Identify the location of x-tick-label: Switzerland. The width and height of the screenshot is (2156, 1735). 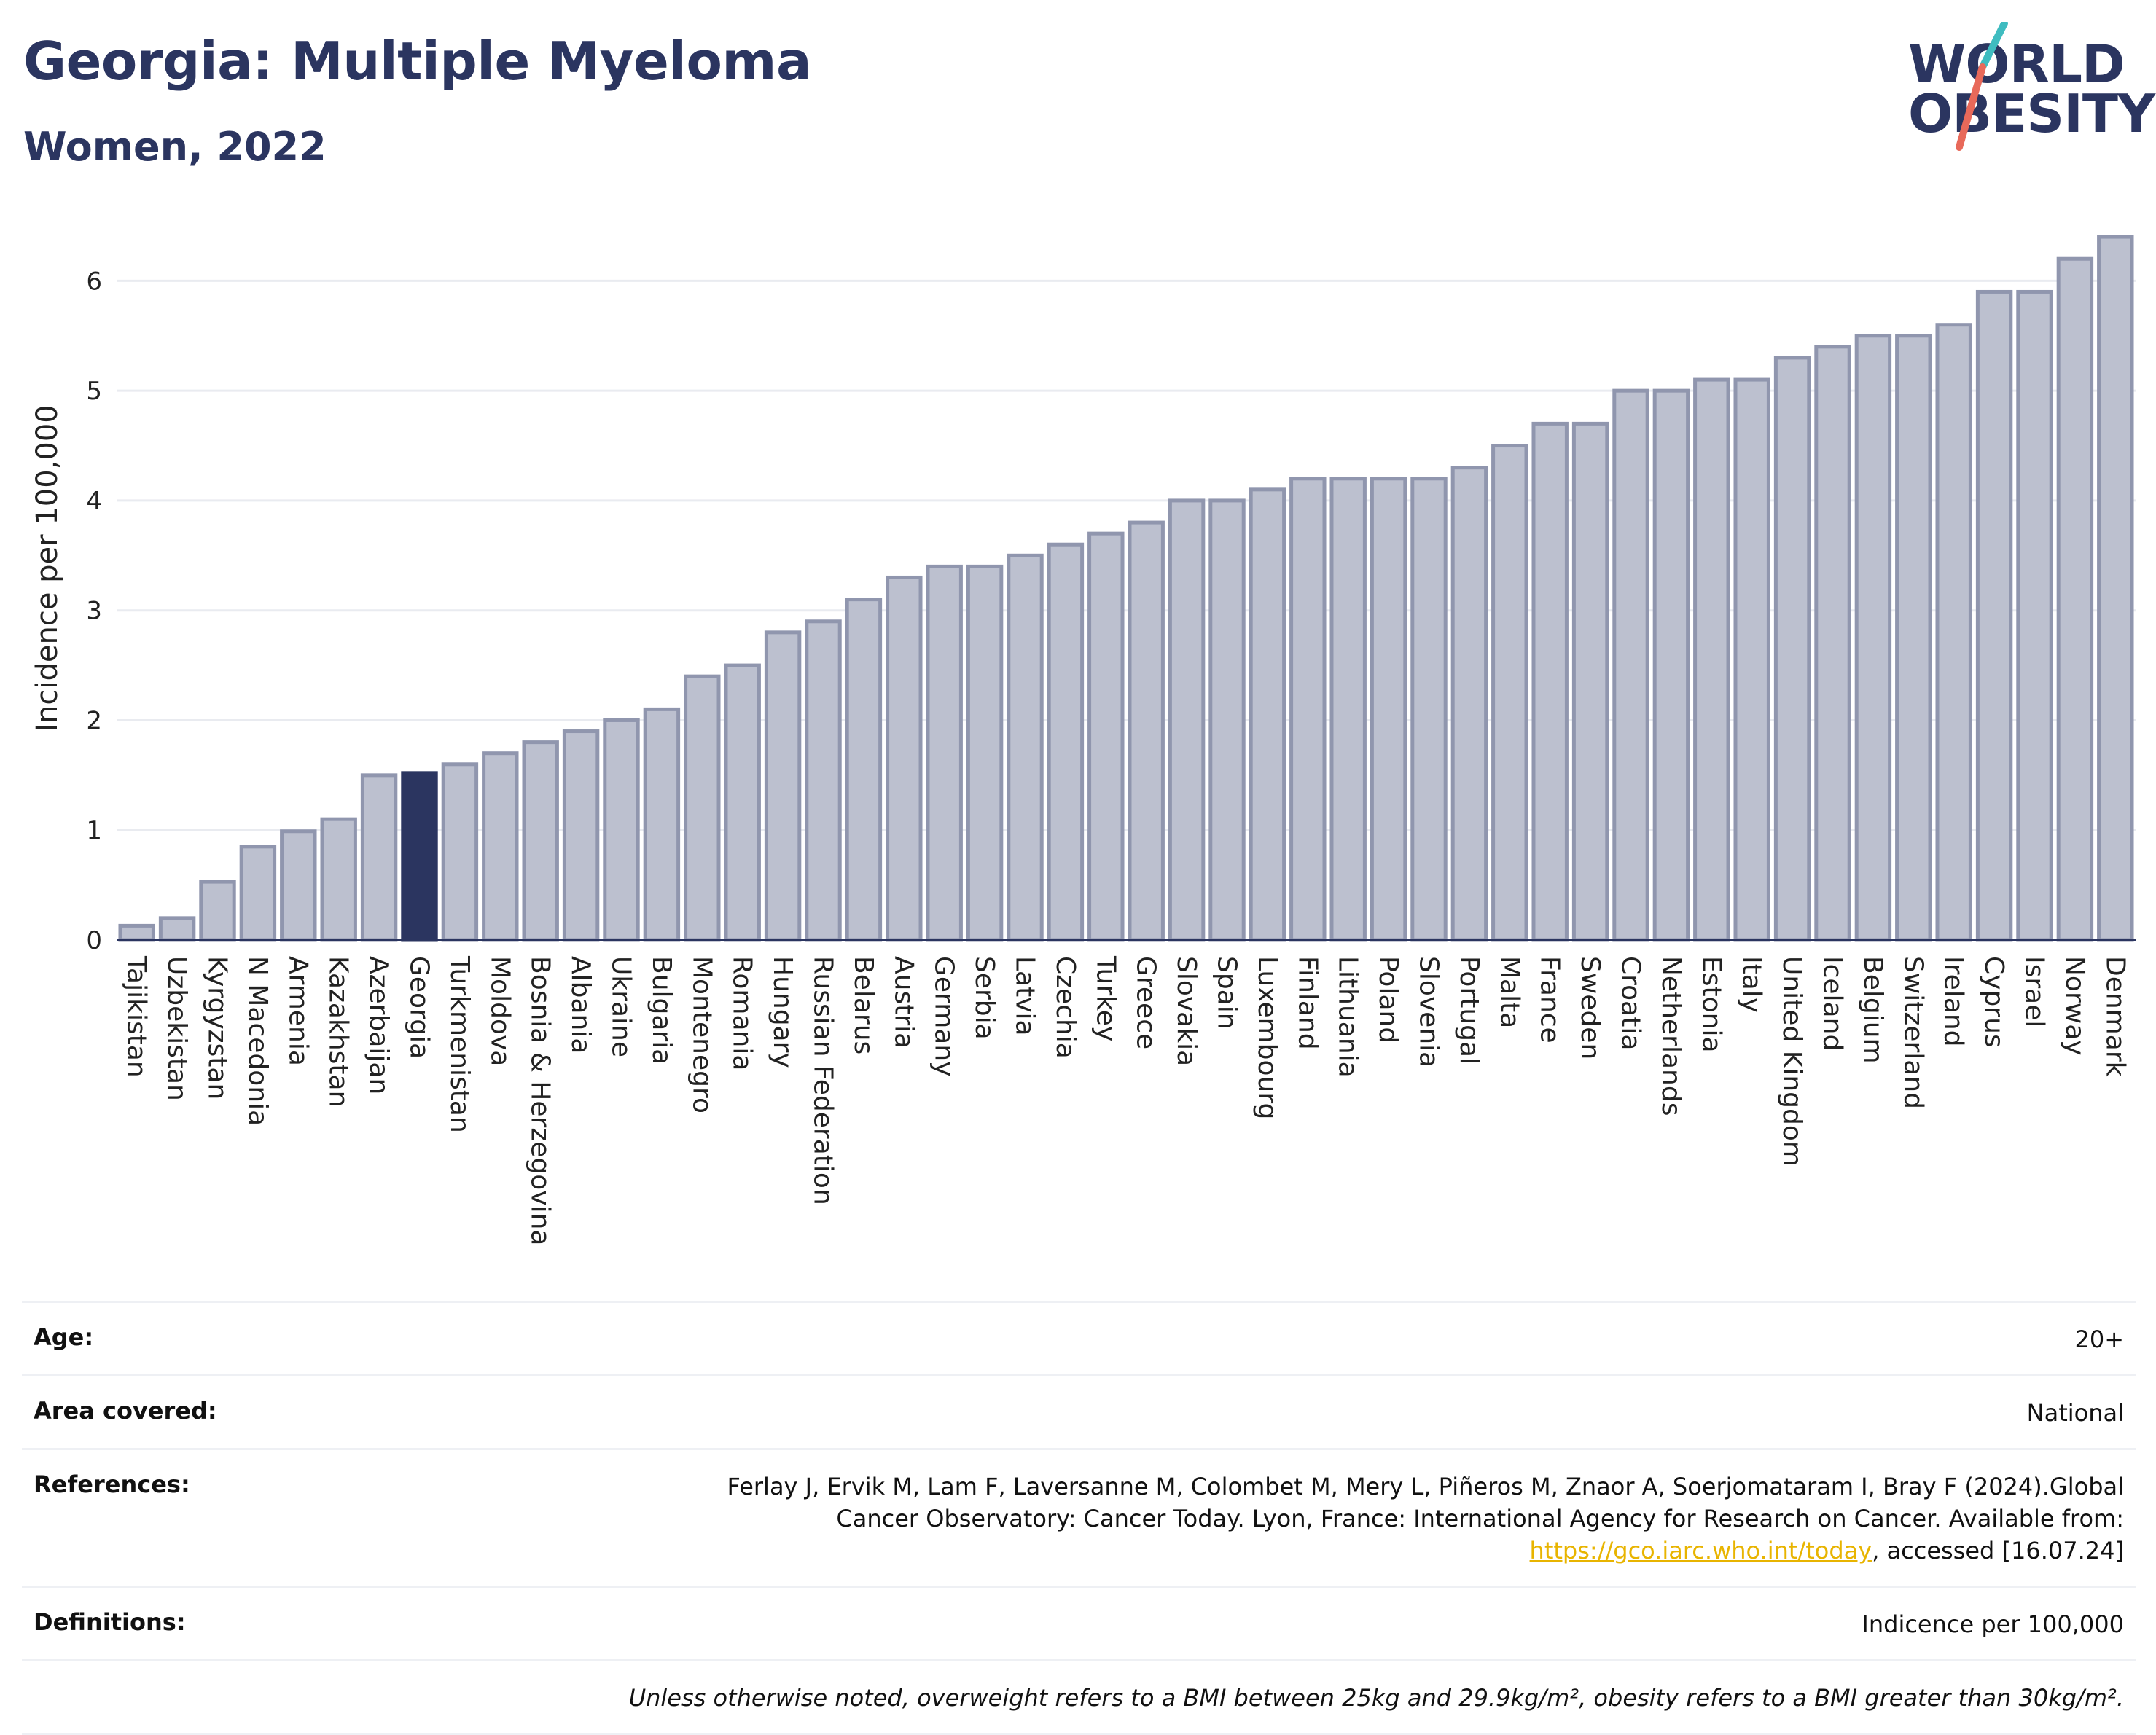
(1913, 1032).